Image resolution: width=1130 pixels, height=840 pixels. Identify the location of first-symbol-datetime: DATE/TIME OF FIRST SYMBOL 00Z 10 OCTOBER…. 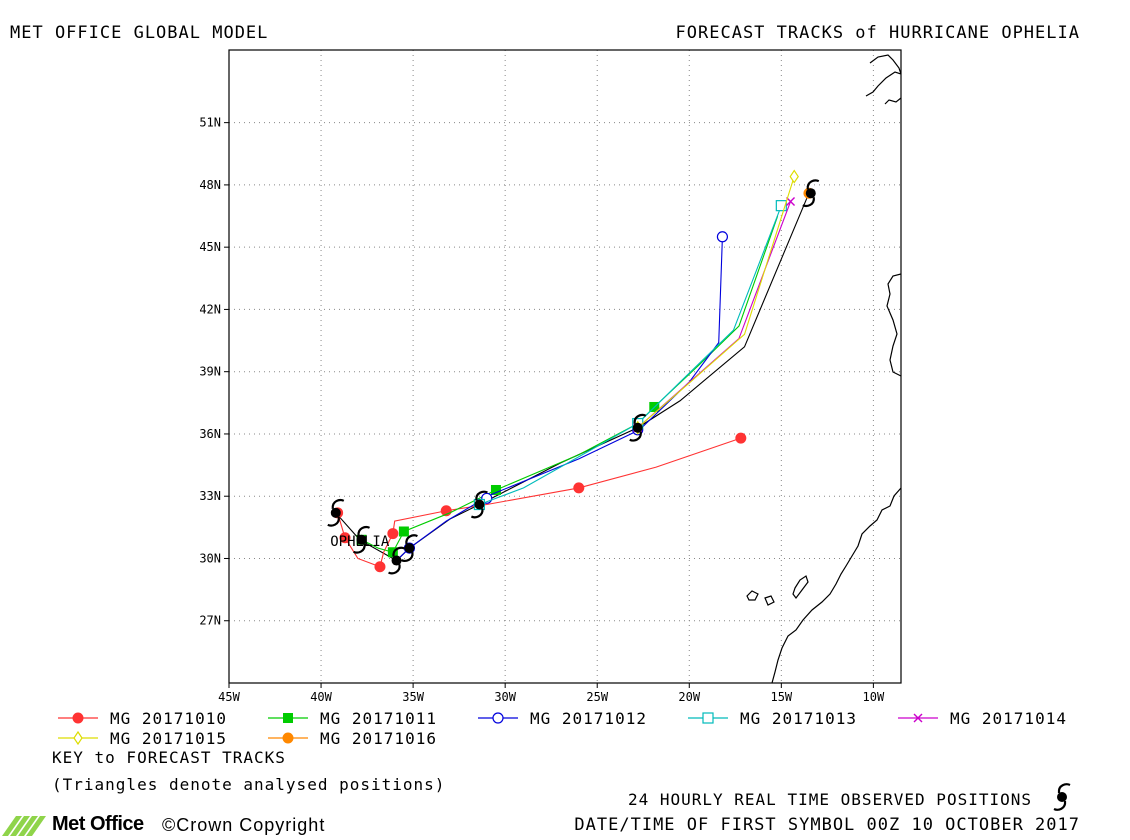
(827, 825).